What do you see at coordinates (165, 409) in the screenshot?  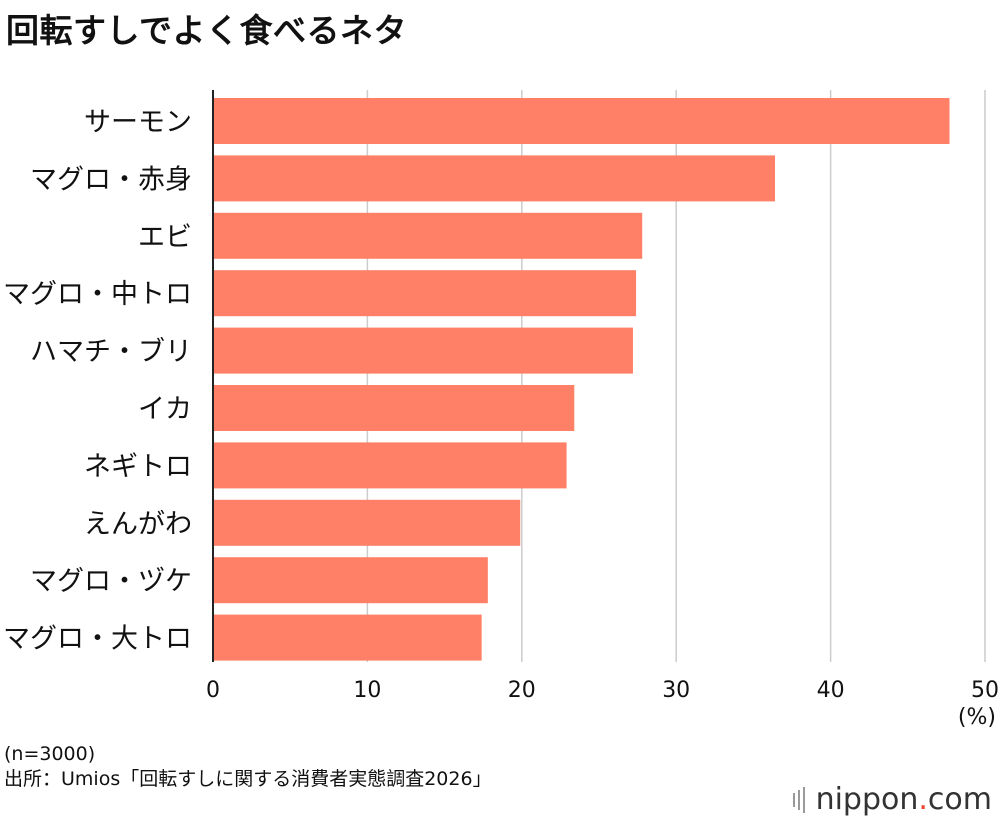 I see `category-label: イカ` at bounding box center [165, 409].